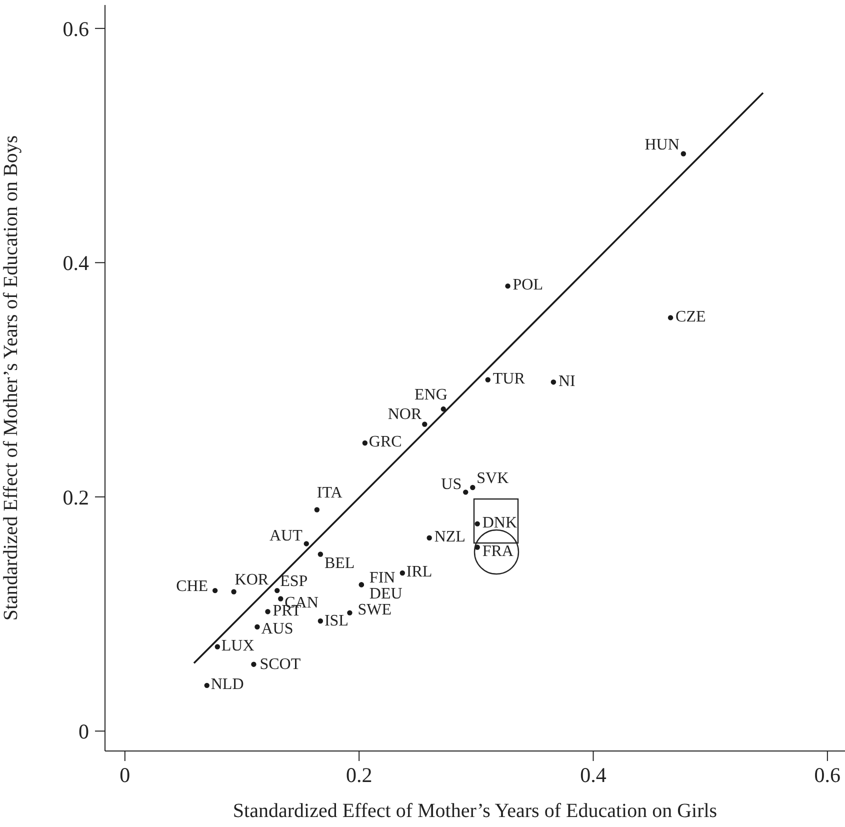  What do you see at coordinates (329, 493) in the screenshot?
I see `annotation: ITA` at bounding box center [329, 493].